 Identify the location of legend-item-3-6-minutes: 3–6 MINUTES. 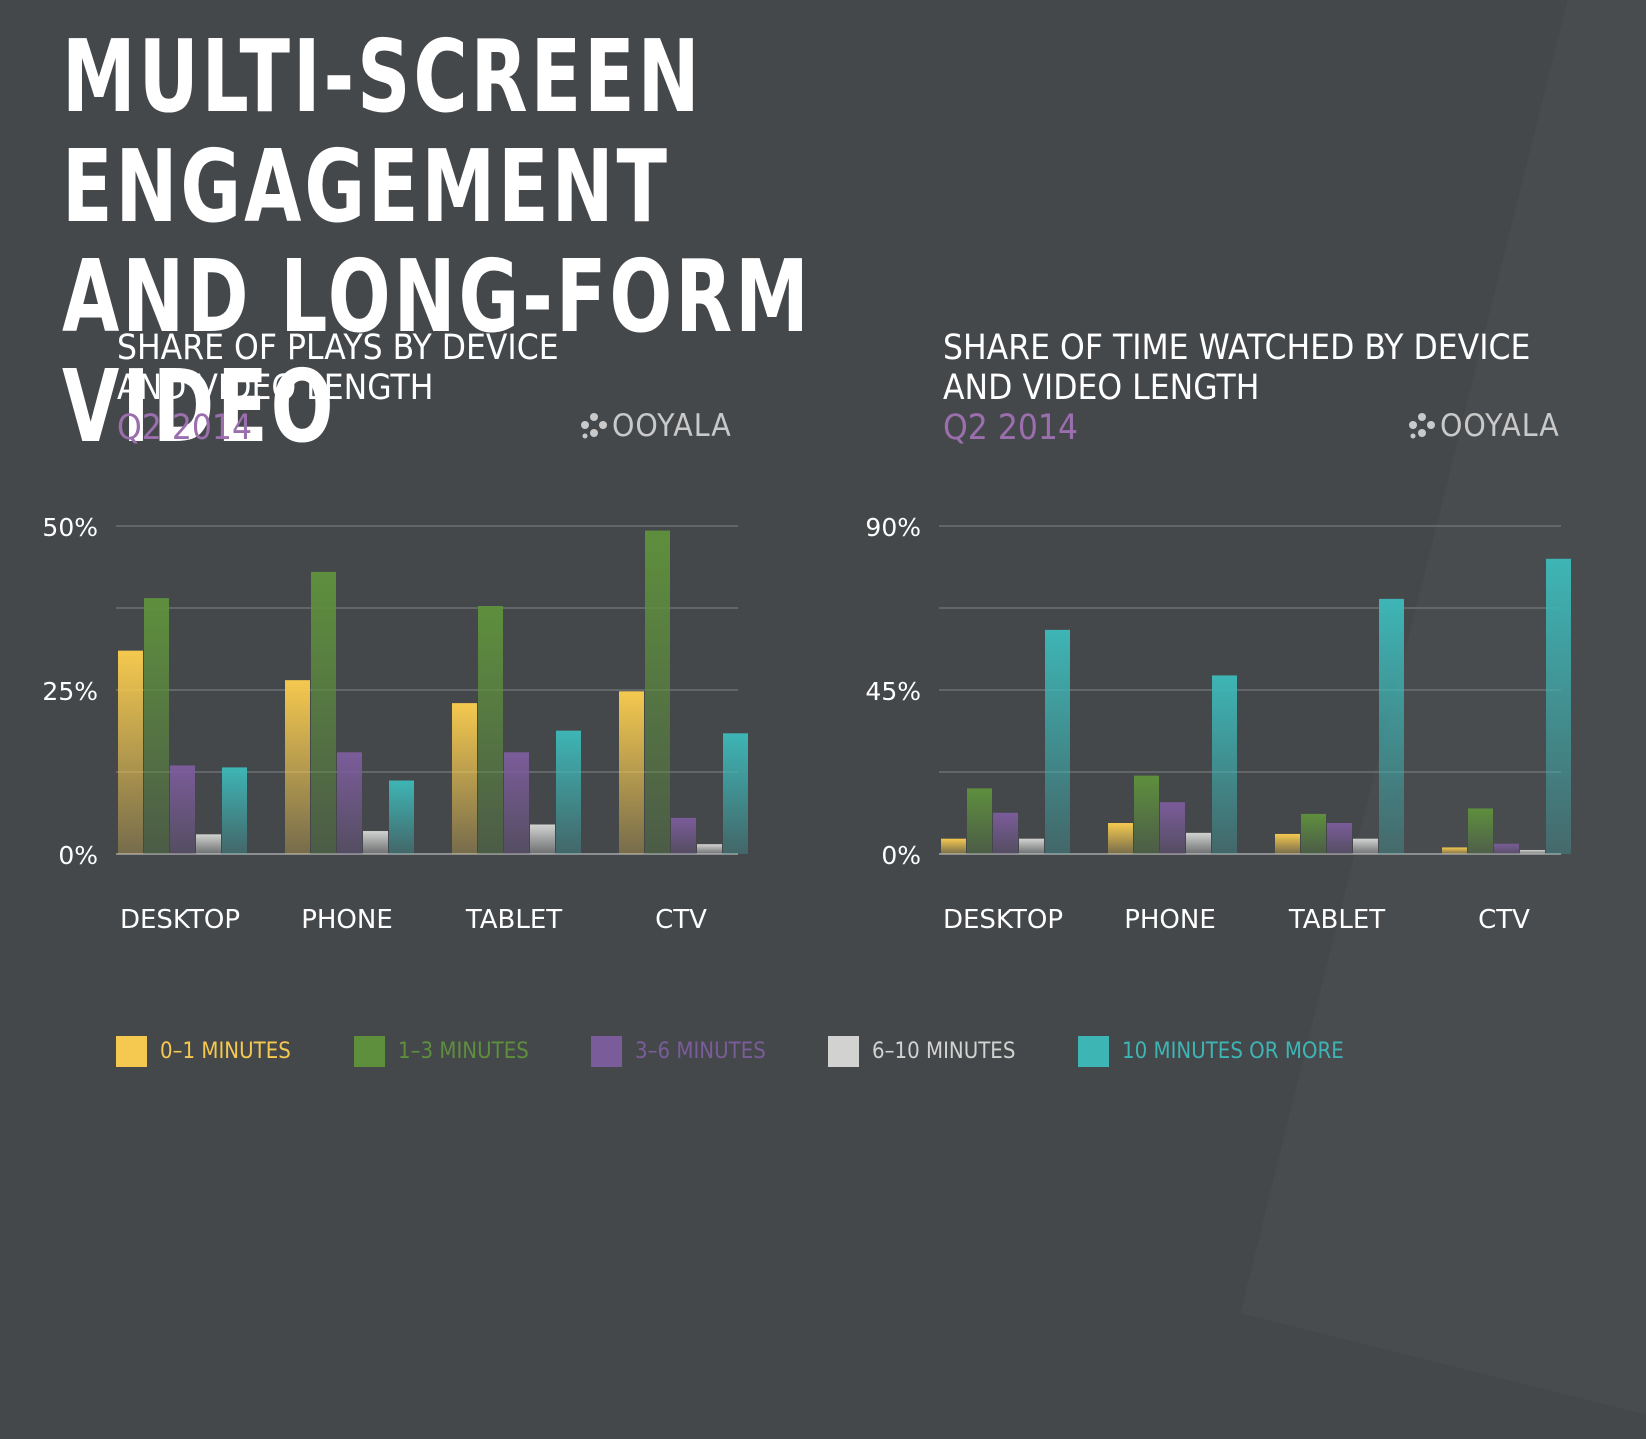
(709, 1051).